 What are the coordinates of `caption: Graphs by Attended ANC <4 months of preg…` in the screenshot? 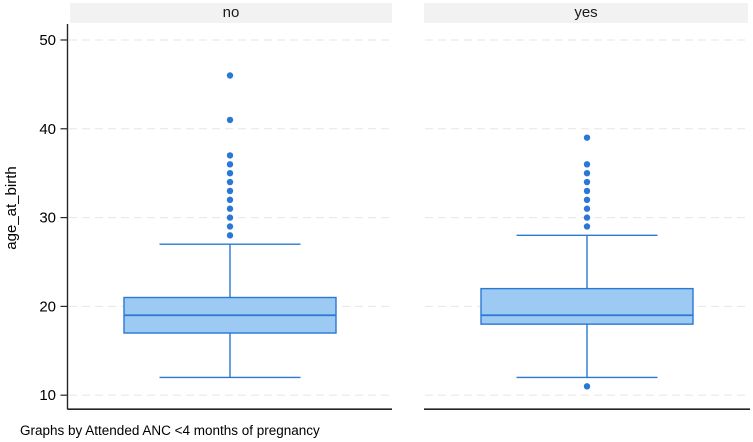 It's located at (170, 430).